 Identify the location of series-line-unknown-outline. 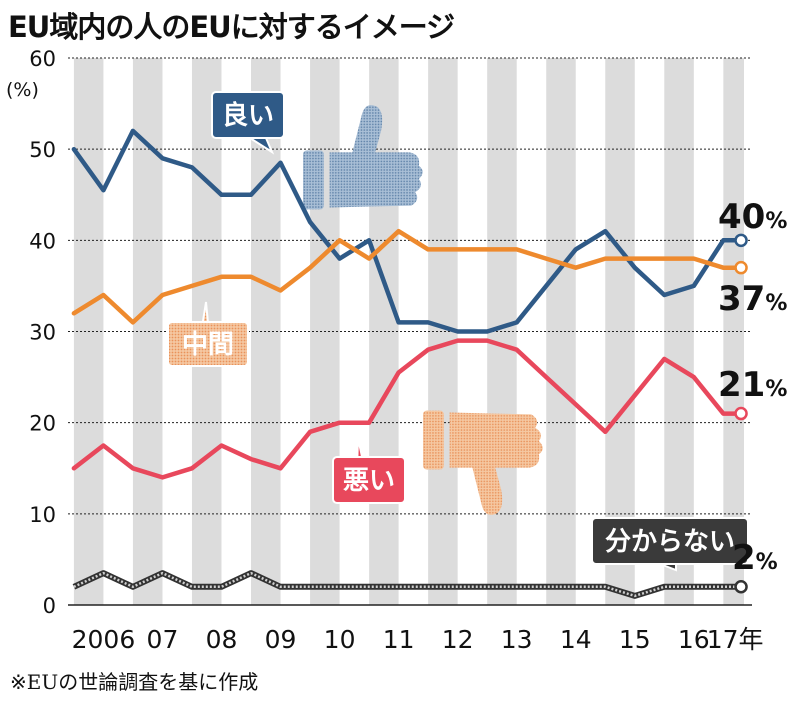
(406, 584).